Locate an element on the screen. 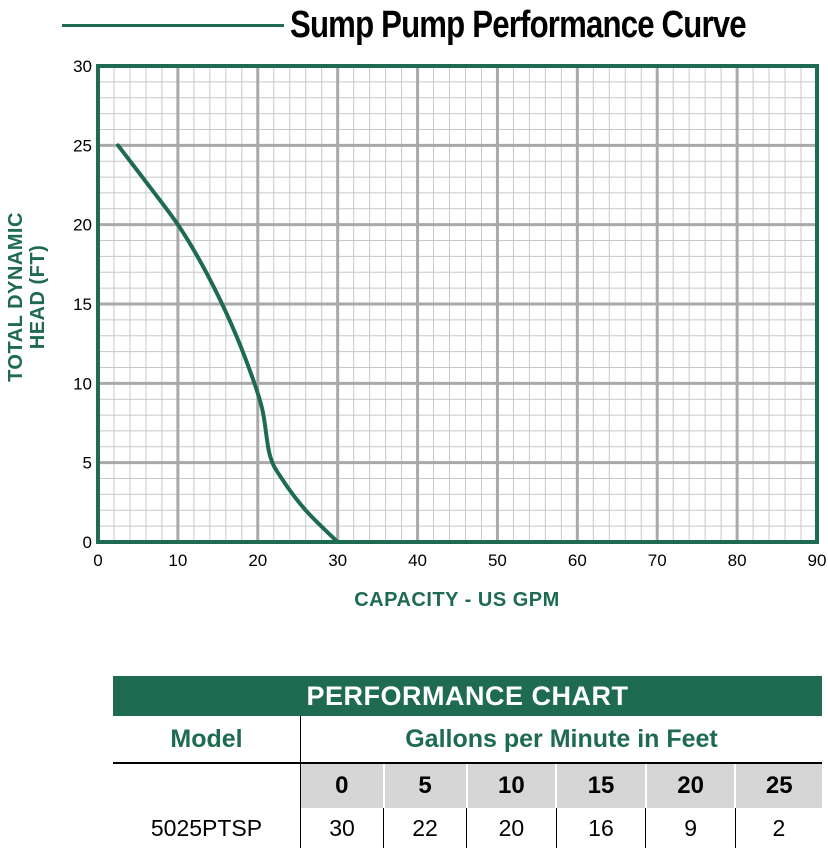 This screenshot has width=828, height=868. gpm-value: 10 is located at coordinates (512, 785).